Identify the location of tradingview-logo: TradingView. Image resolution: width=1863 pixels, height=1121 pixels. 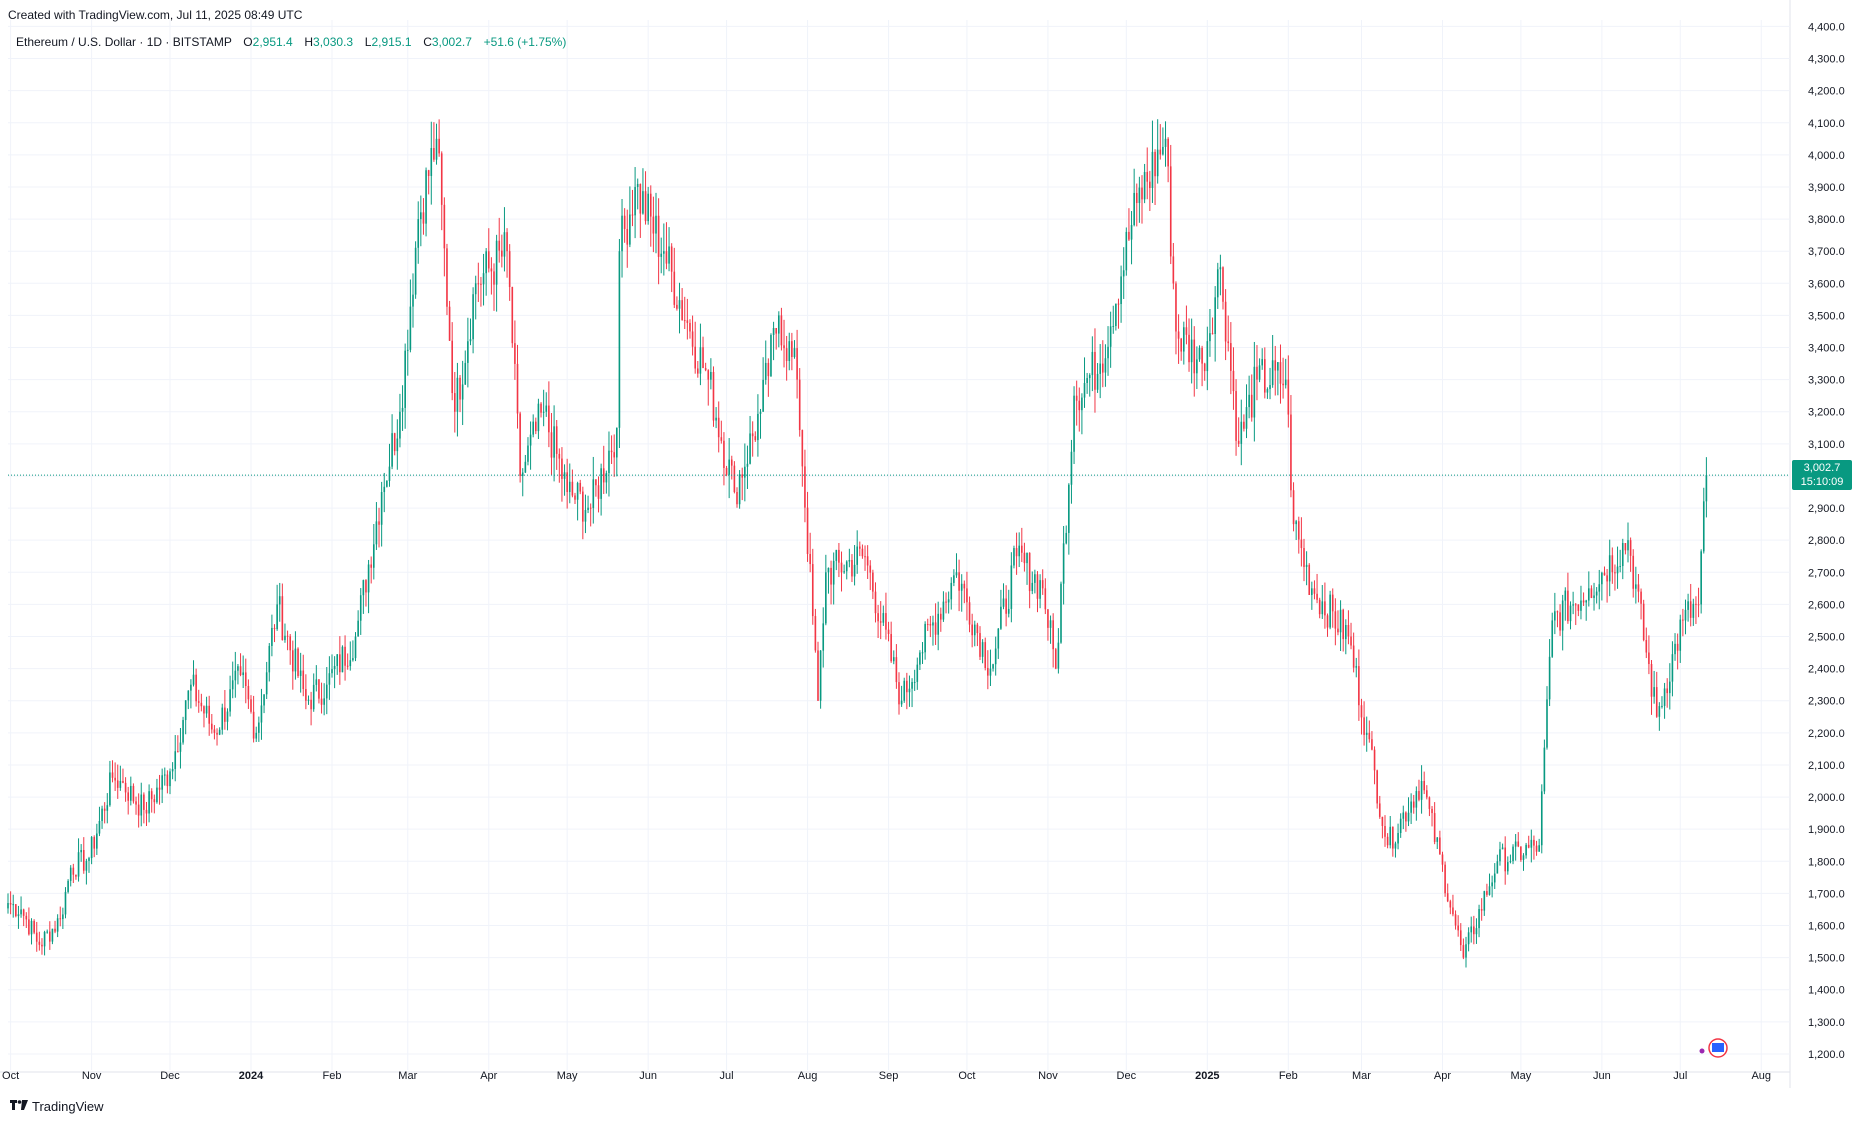
(57, 1106).